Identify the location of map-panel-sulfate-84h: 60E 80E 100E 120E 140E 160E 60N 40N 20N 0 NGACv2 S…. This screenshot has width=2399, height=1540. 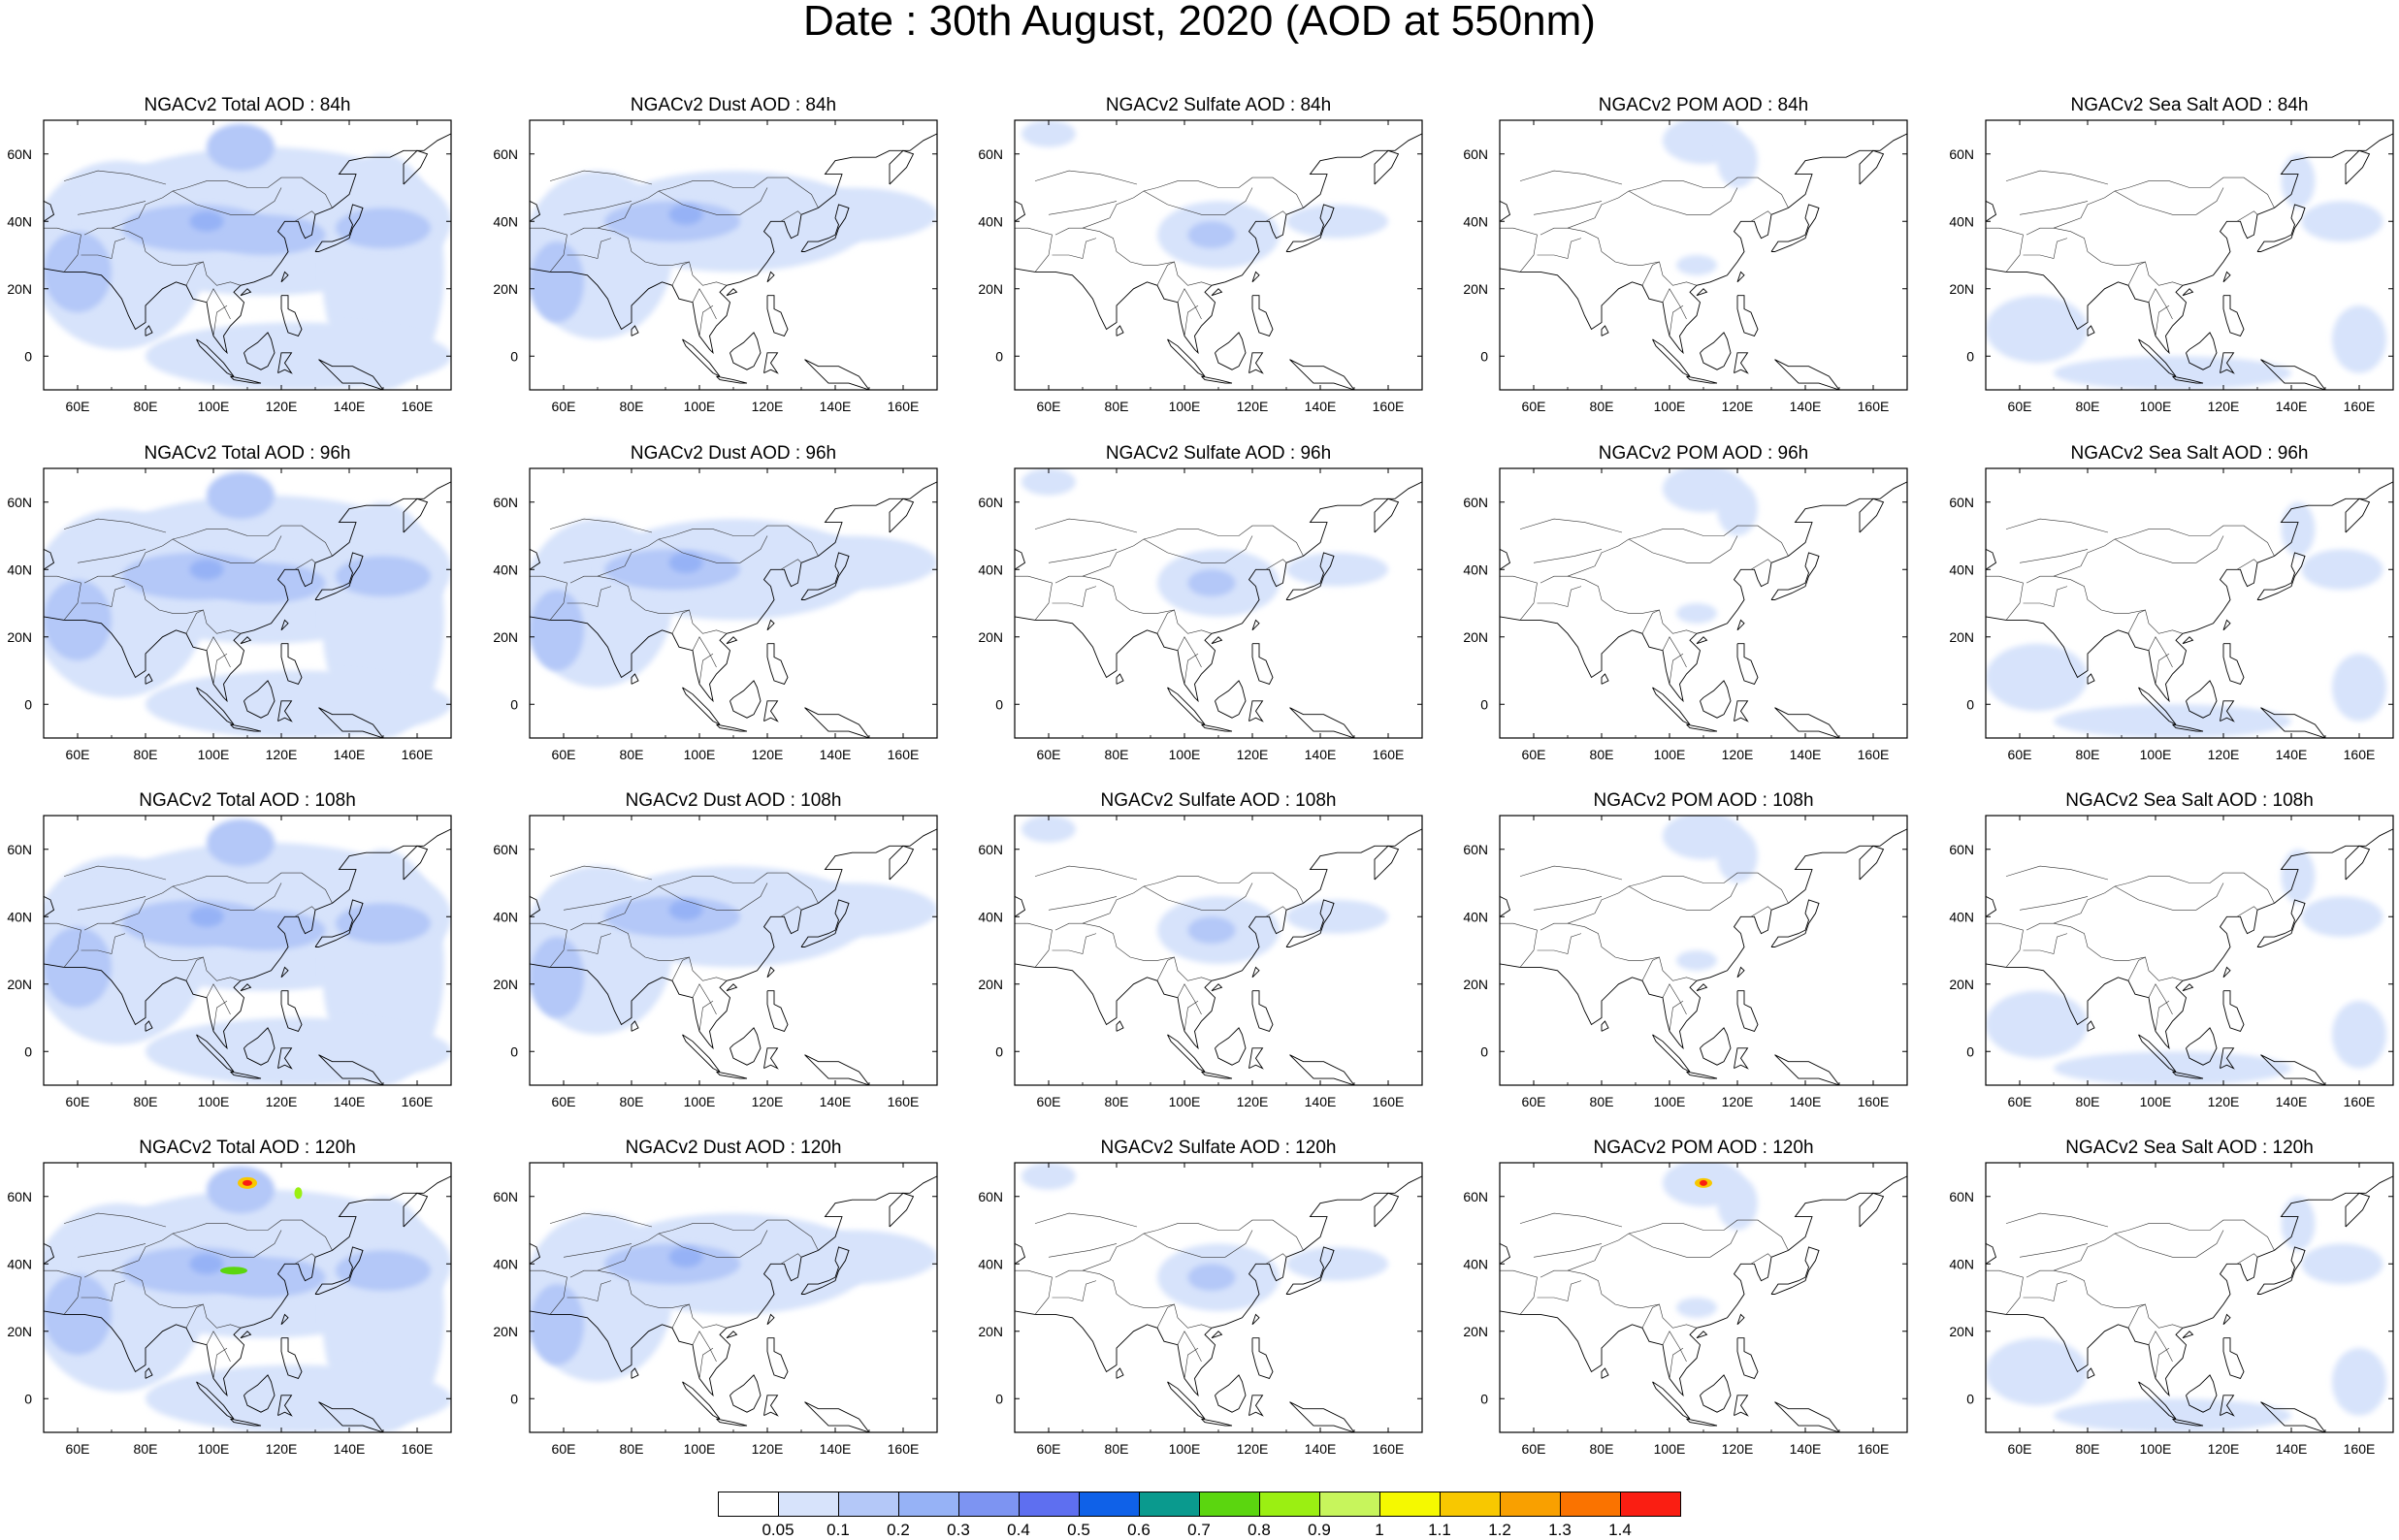
(1200, 254).